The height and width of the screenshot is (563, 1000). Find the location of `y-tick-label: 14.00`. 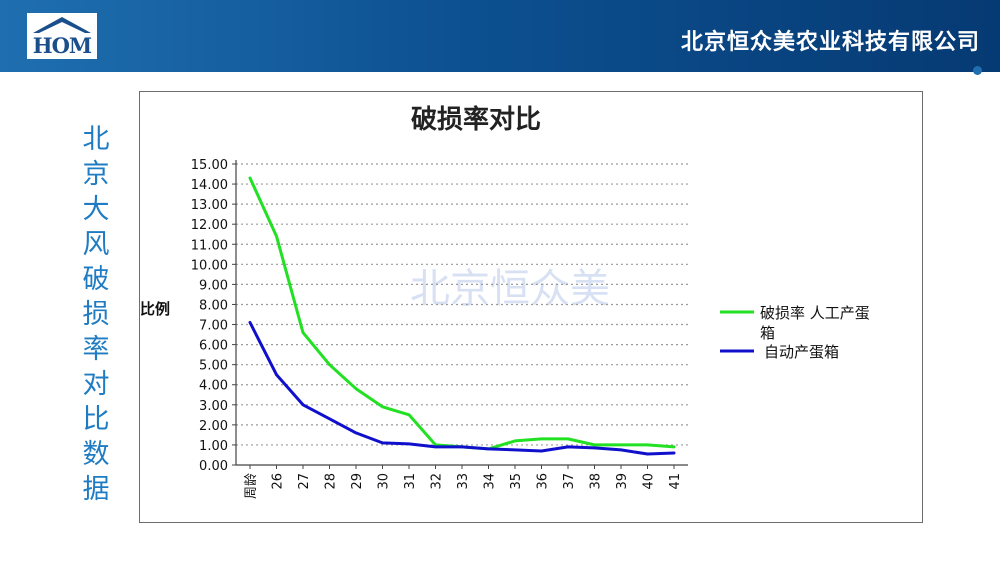

y-tick-label: 14.00 is located at coordinates (209, 185).